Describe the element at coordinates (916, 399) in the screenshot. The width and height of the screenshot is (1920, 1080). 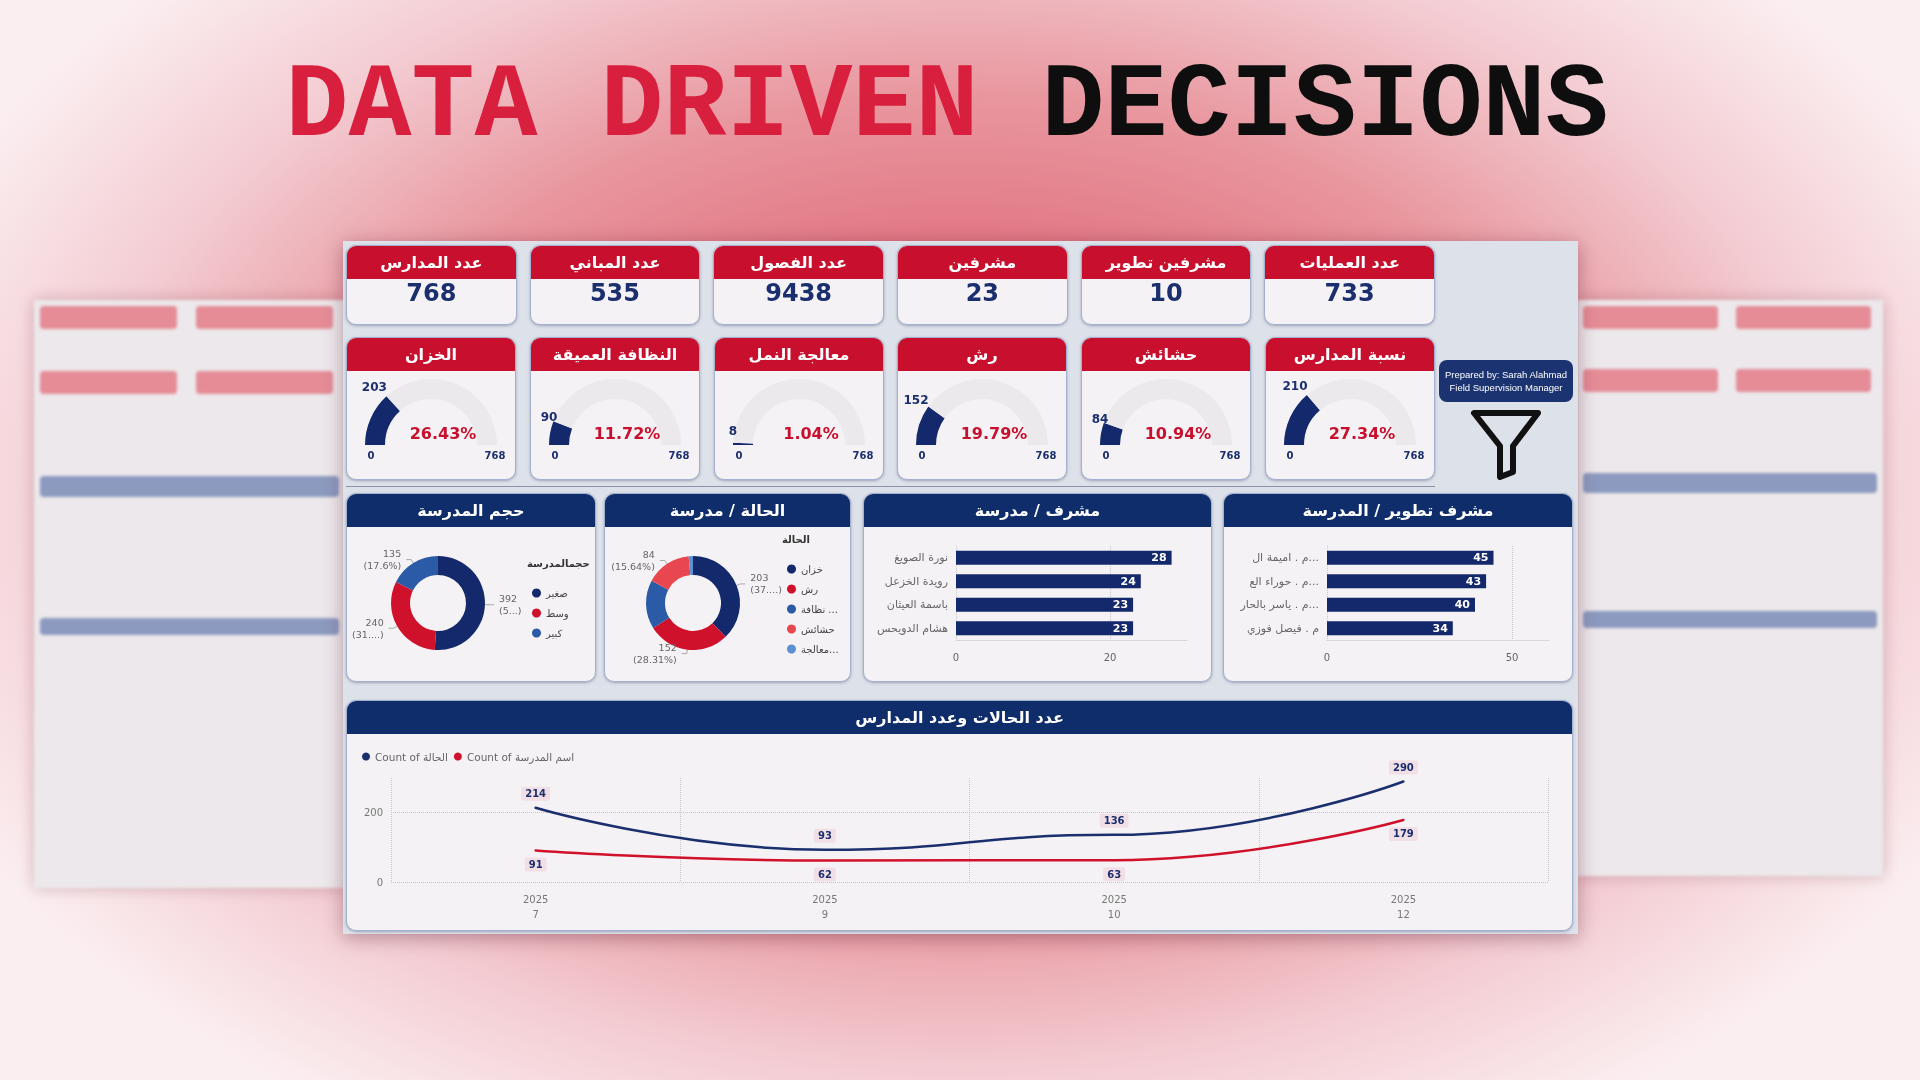
I see `data-label: 152` at that location.